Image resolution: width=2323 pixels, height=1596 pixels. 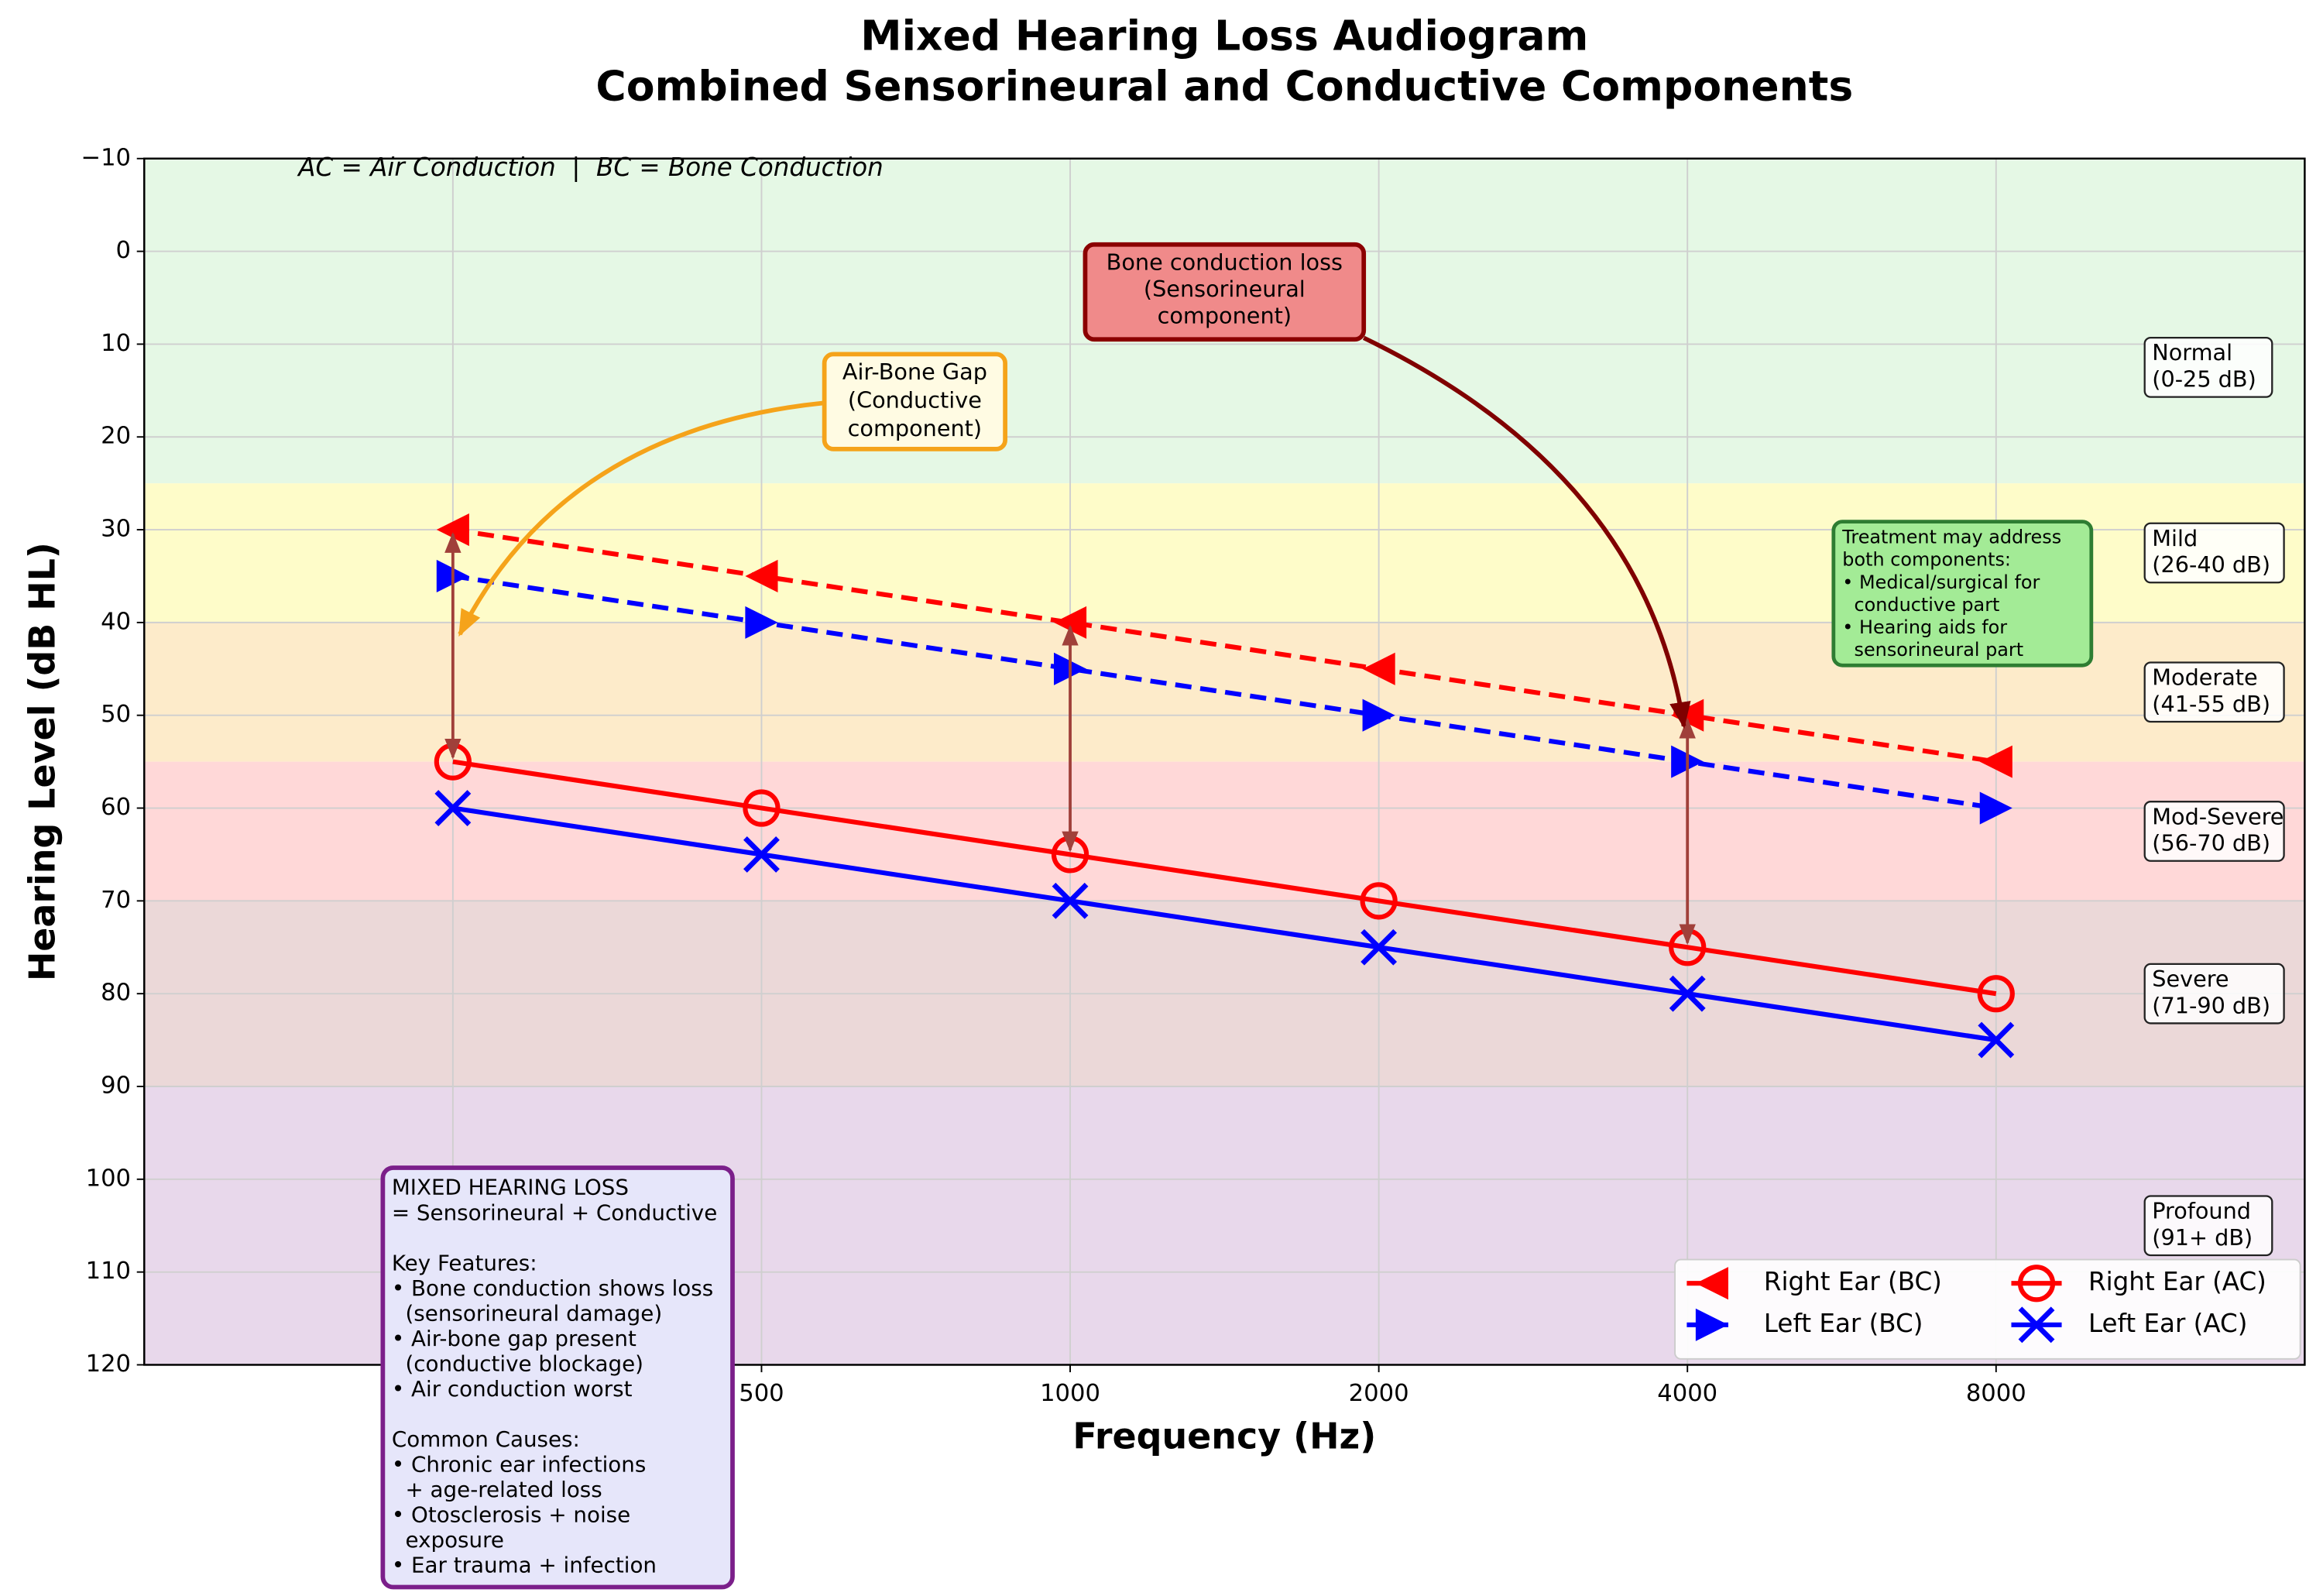 I want to click on info-text: Common Causes:, so click(x=486, y=1439).